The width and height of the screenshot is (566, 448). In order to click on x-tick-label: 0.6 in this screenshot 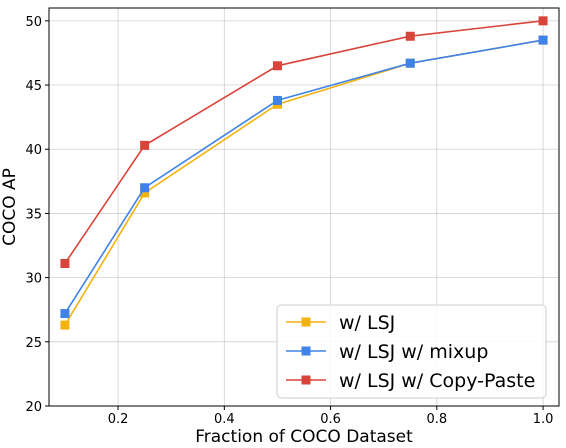, I will do `click(330, 419)`.